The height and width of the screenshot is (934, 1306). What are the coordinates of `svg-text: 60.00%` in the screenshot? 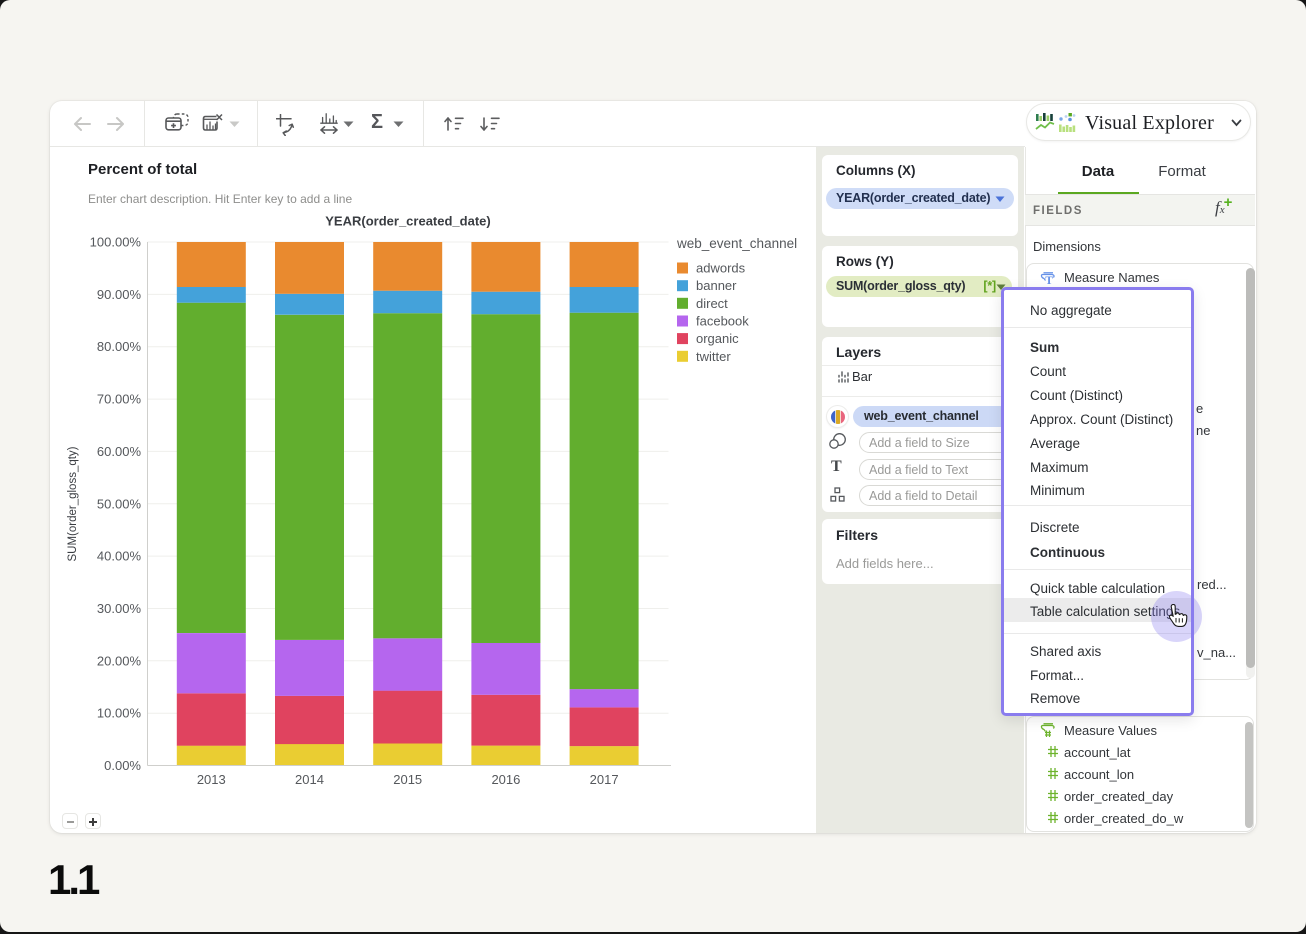 It's located at (119, 451).